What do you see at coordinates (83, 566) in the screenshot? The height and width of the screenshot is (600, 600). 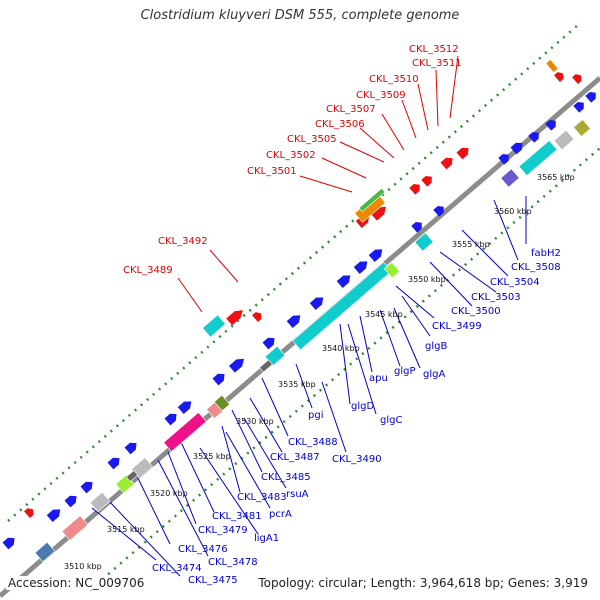 I see `scale-tick-label: 3510 kbp` at bounding box center [83, 566].